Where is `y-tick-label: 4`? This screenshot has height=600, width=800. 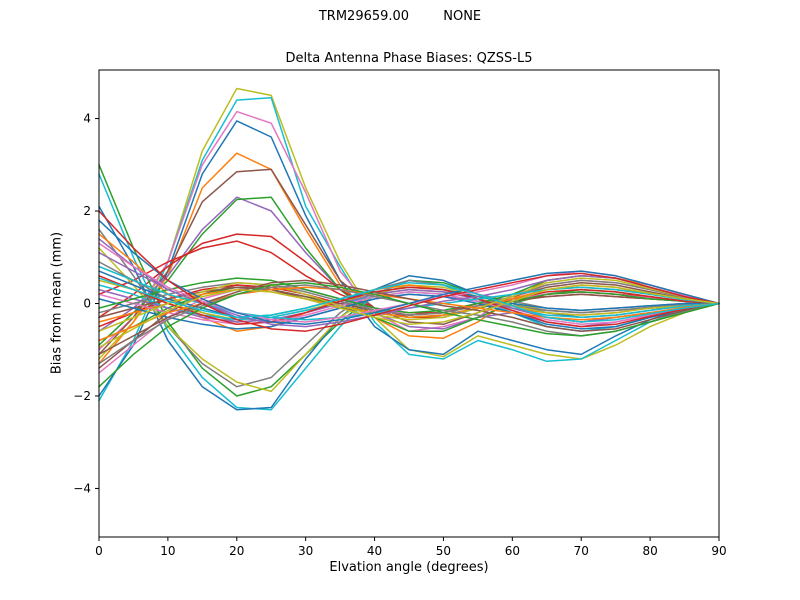
y-tick-label: 4 is located at coordinates (87, 119).